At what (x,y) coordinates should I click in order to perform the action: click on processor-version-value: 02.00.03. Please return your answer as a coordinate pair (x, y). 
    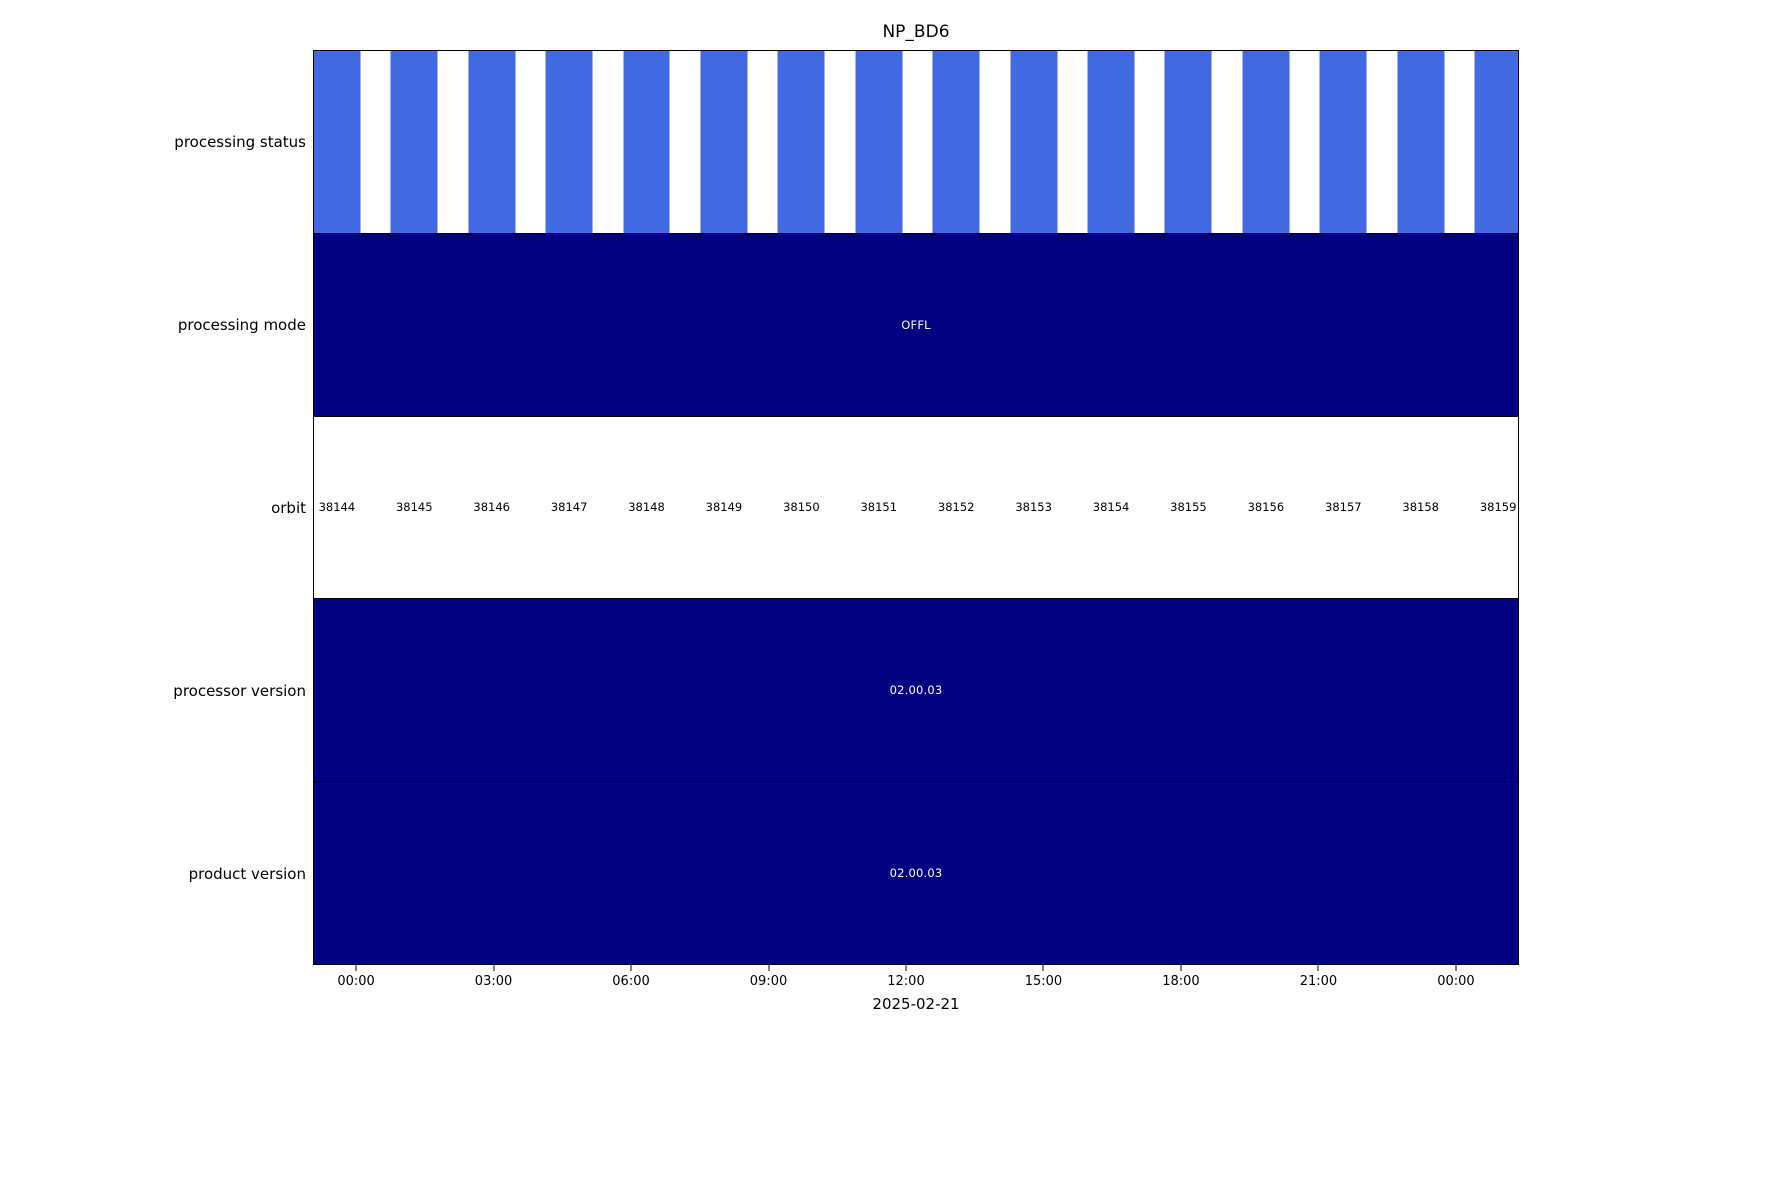
    Looking at the image, I should click on (916, 690).